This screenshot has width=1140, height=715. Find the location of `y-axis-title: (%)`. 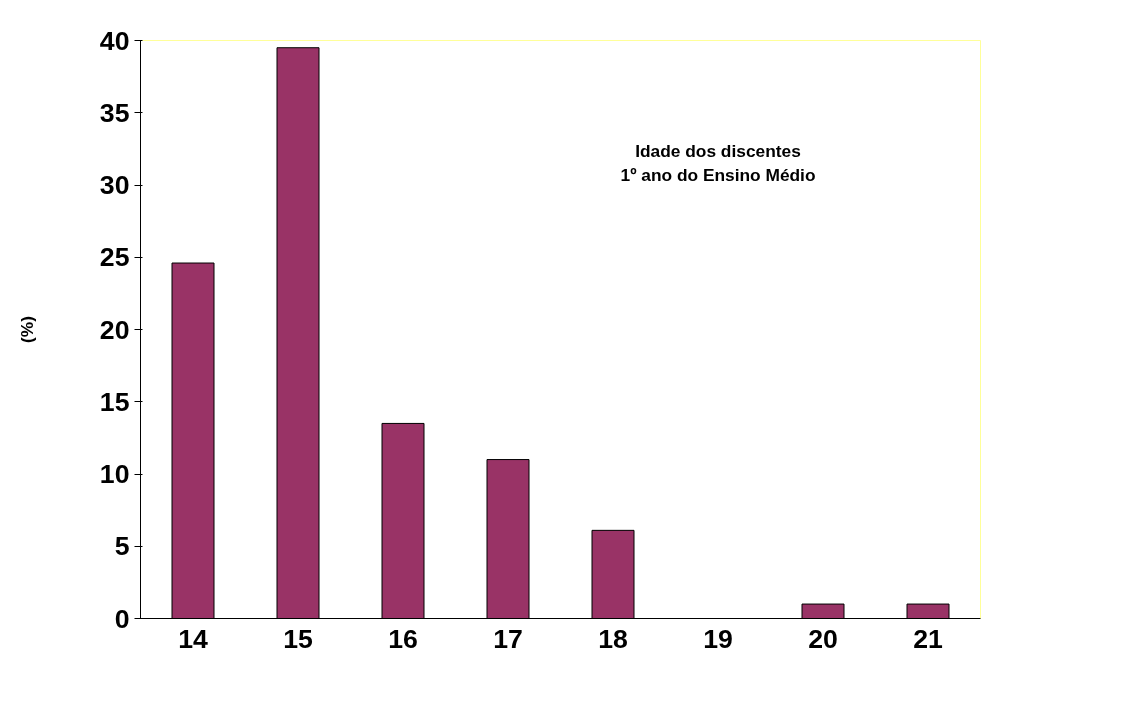

y-axis-title: (%) is located at coordinates (26, 329).